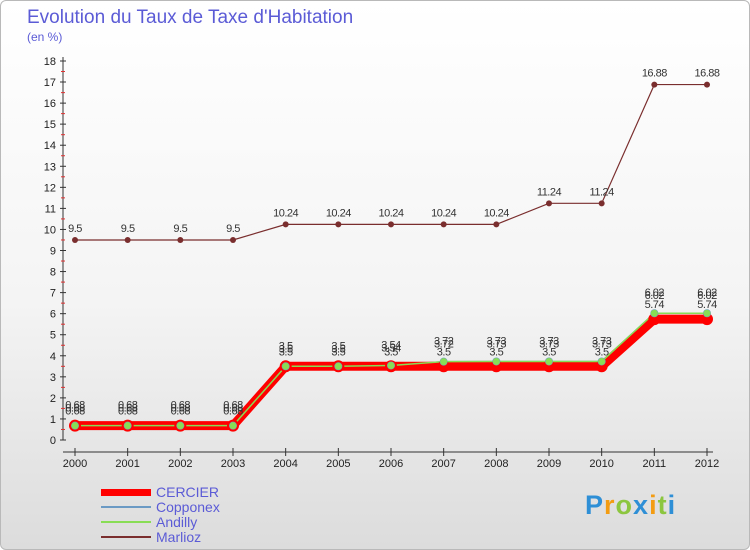 Image resolution: width=750 pixels, height=550 pixels. I want to click on x-tick-label: 2007, so click(443, 464).